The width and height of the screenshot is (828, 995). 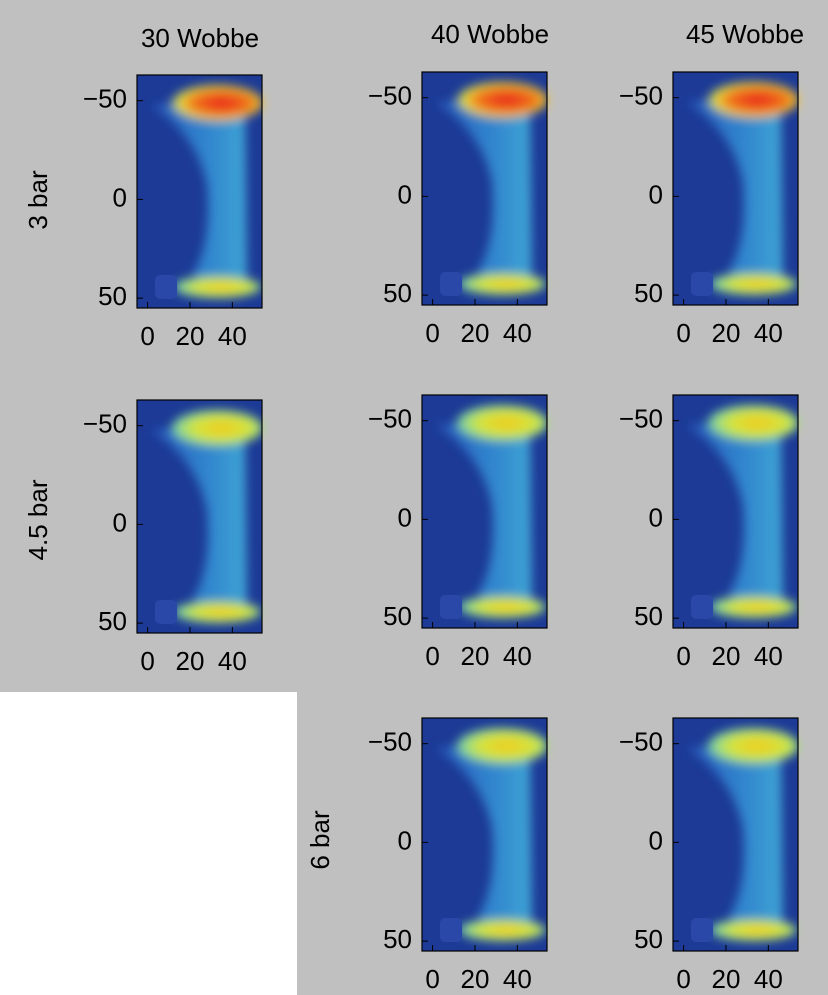 What do you see at coordinates (490, 34) in the screenshot?
I see `column-title: 40 Wobbe` at bounding box center [490, 34].